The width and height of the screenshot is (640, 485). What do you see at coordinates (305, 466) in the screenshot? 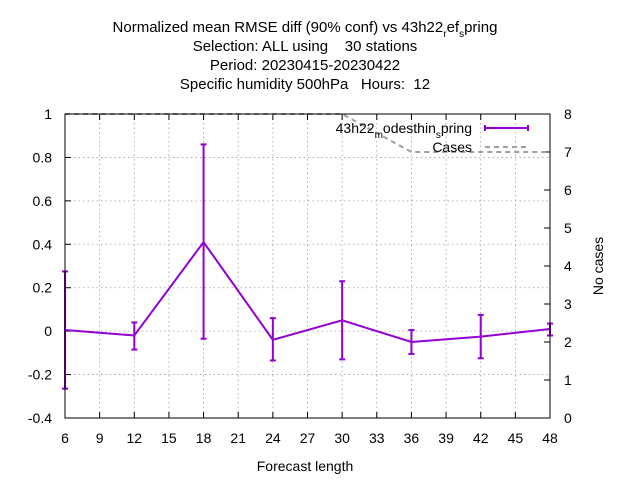
I see `x-axis-label: Forecast length` at bounding box center [305, 466].